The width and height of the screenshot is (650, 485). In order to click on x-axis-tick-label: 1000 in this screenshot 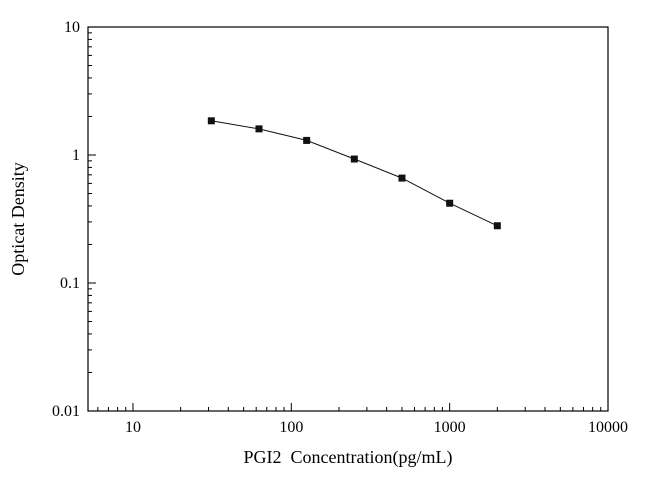, I will do `click(450, 427)`.